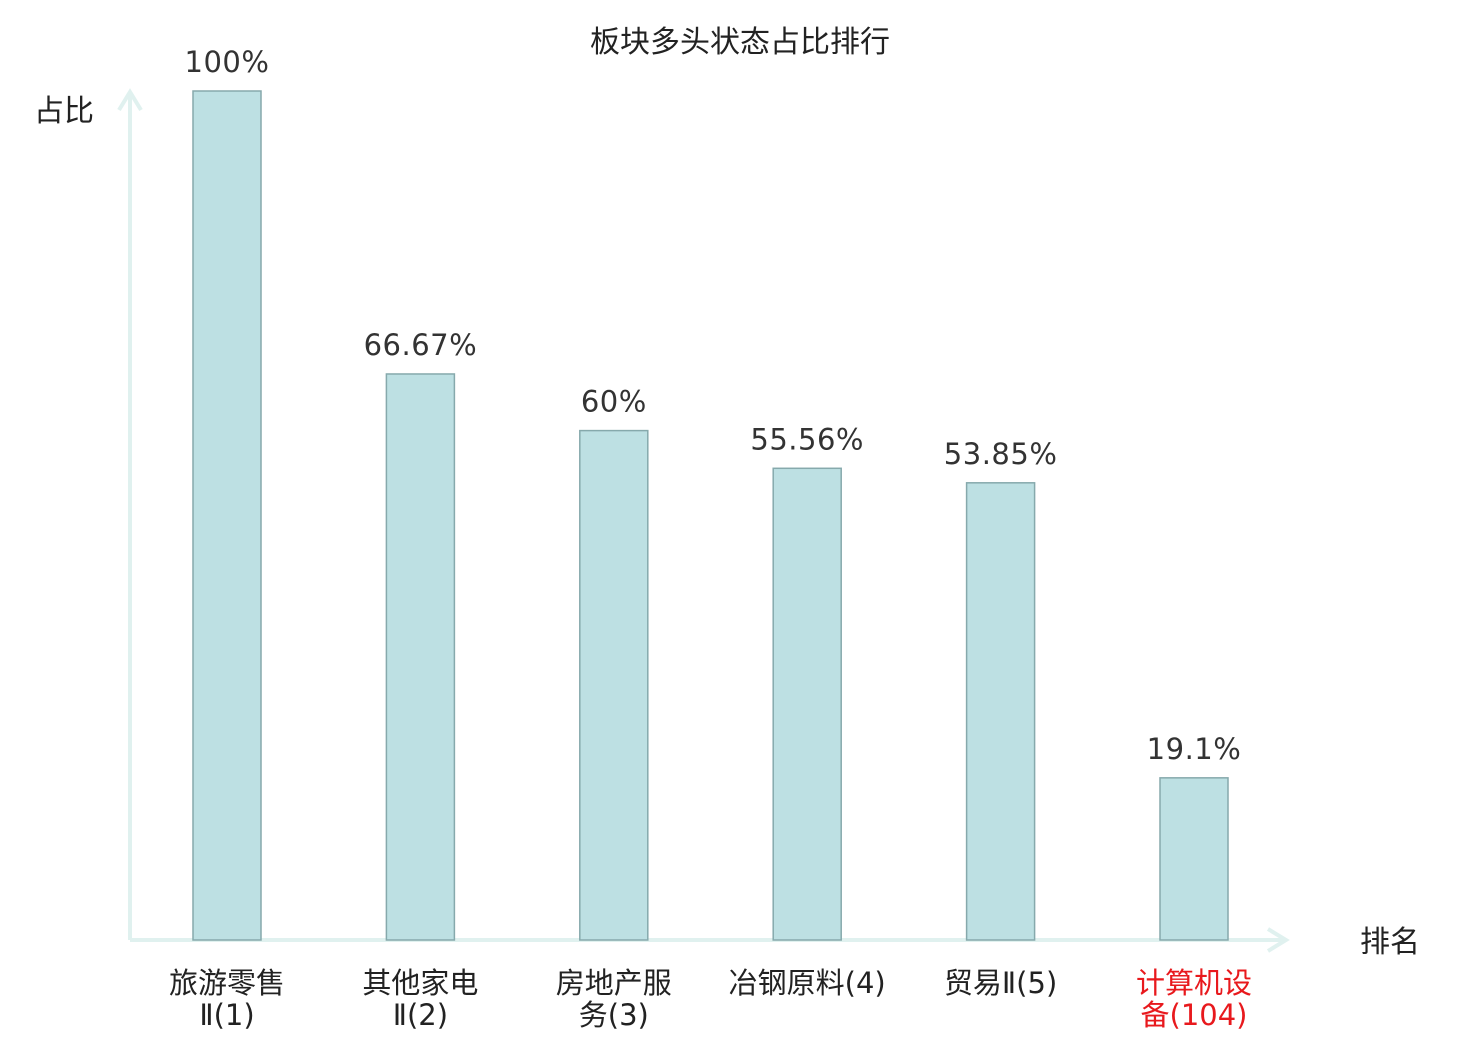 This screenshot has height=1040, width=1480. I want to click on category-label-6-line-1: 计算机设, so click(1194, 983).